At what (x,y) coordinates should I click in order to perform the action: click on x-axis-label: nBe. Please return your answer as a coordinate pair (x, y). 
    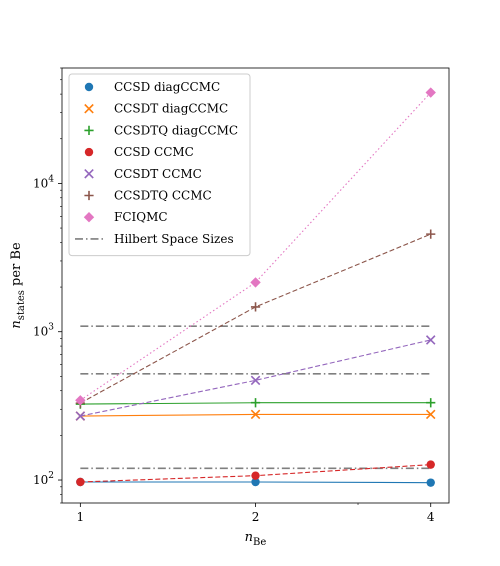
    Looking at the image, I should click on (256, 539).